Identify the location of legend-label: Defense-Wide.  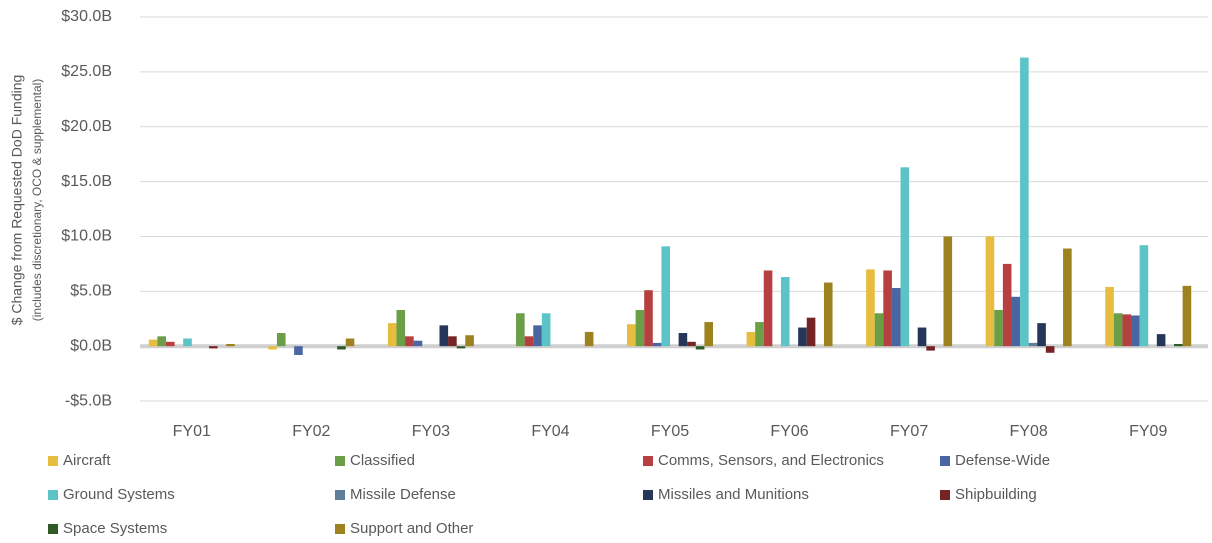
(1002, 460).